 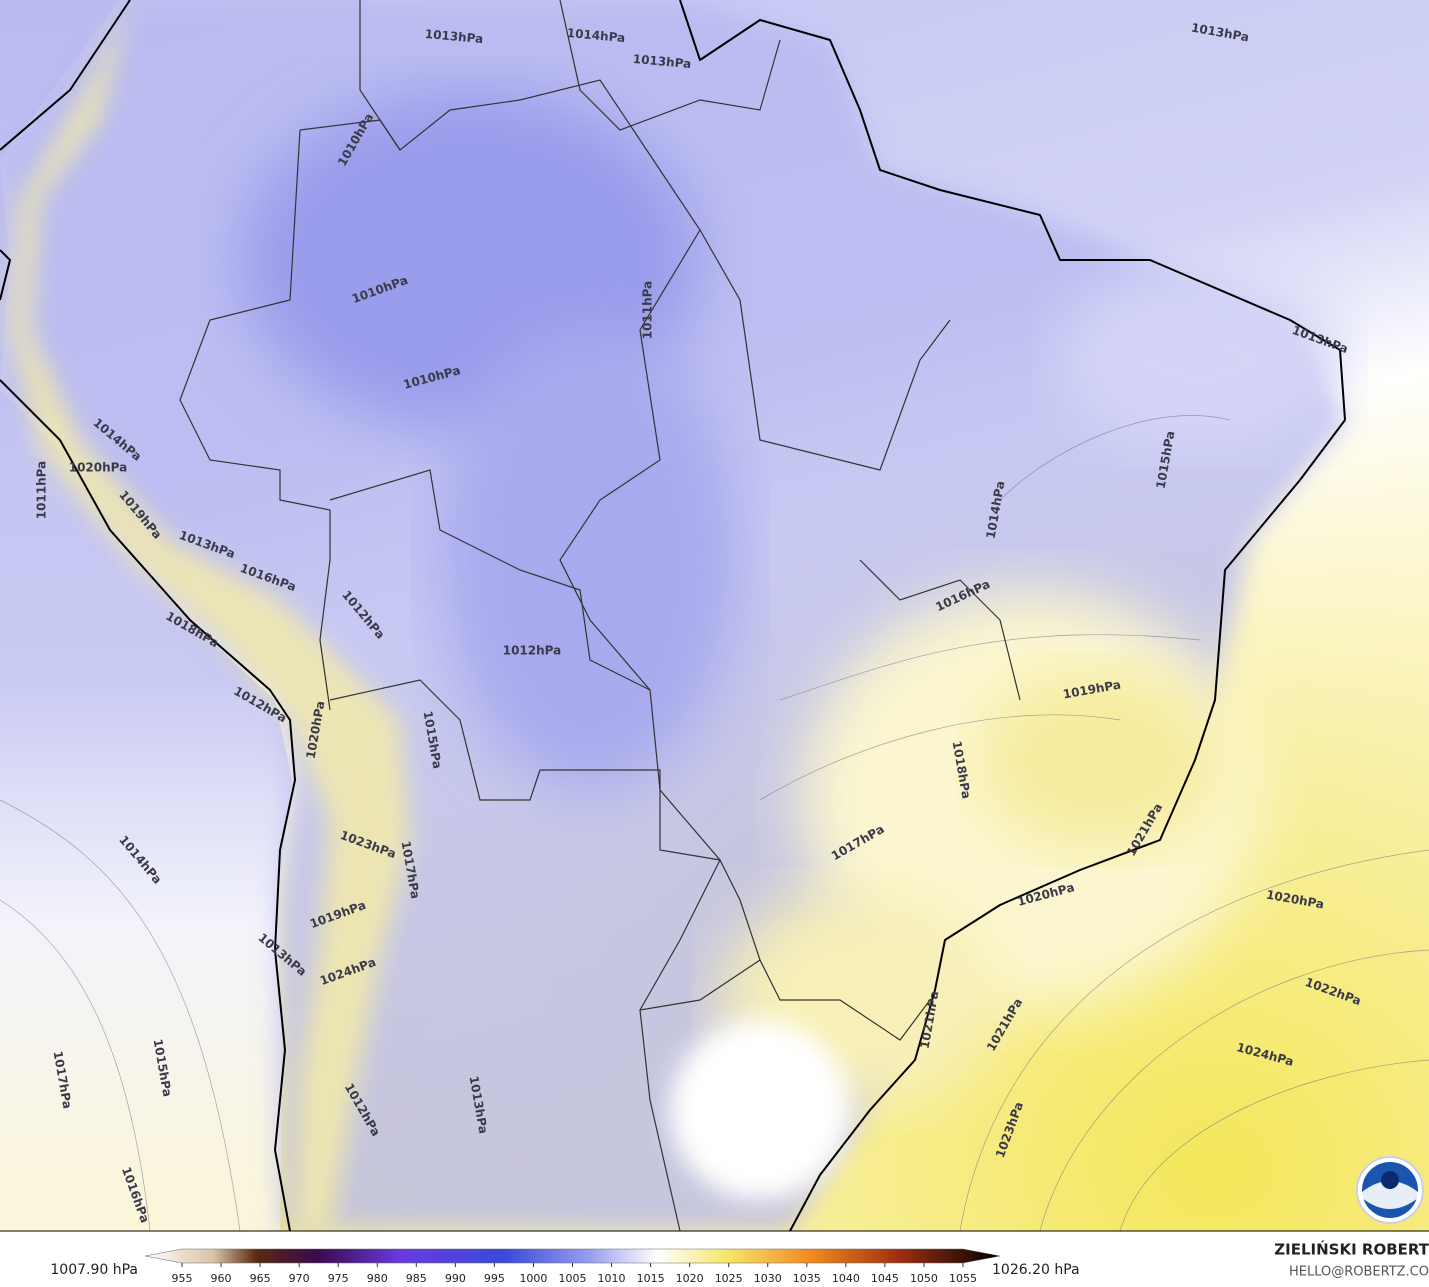 I want to click on credit-author: ZIELIŃSKI ROBERT, so click(x=1351, y=1249).